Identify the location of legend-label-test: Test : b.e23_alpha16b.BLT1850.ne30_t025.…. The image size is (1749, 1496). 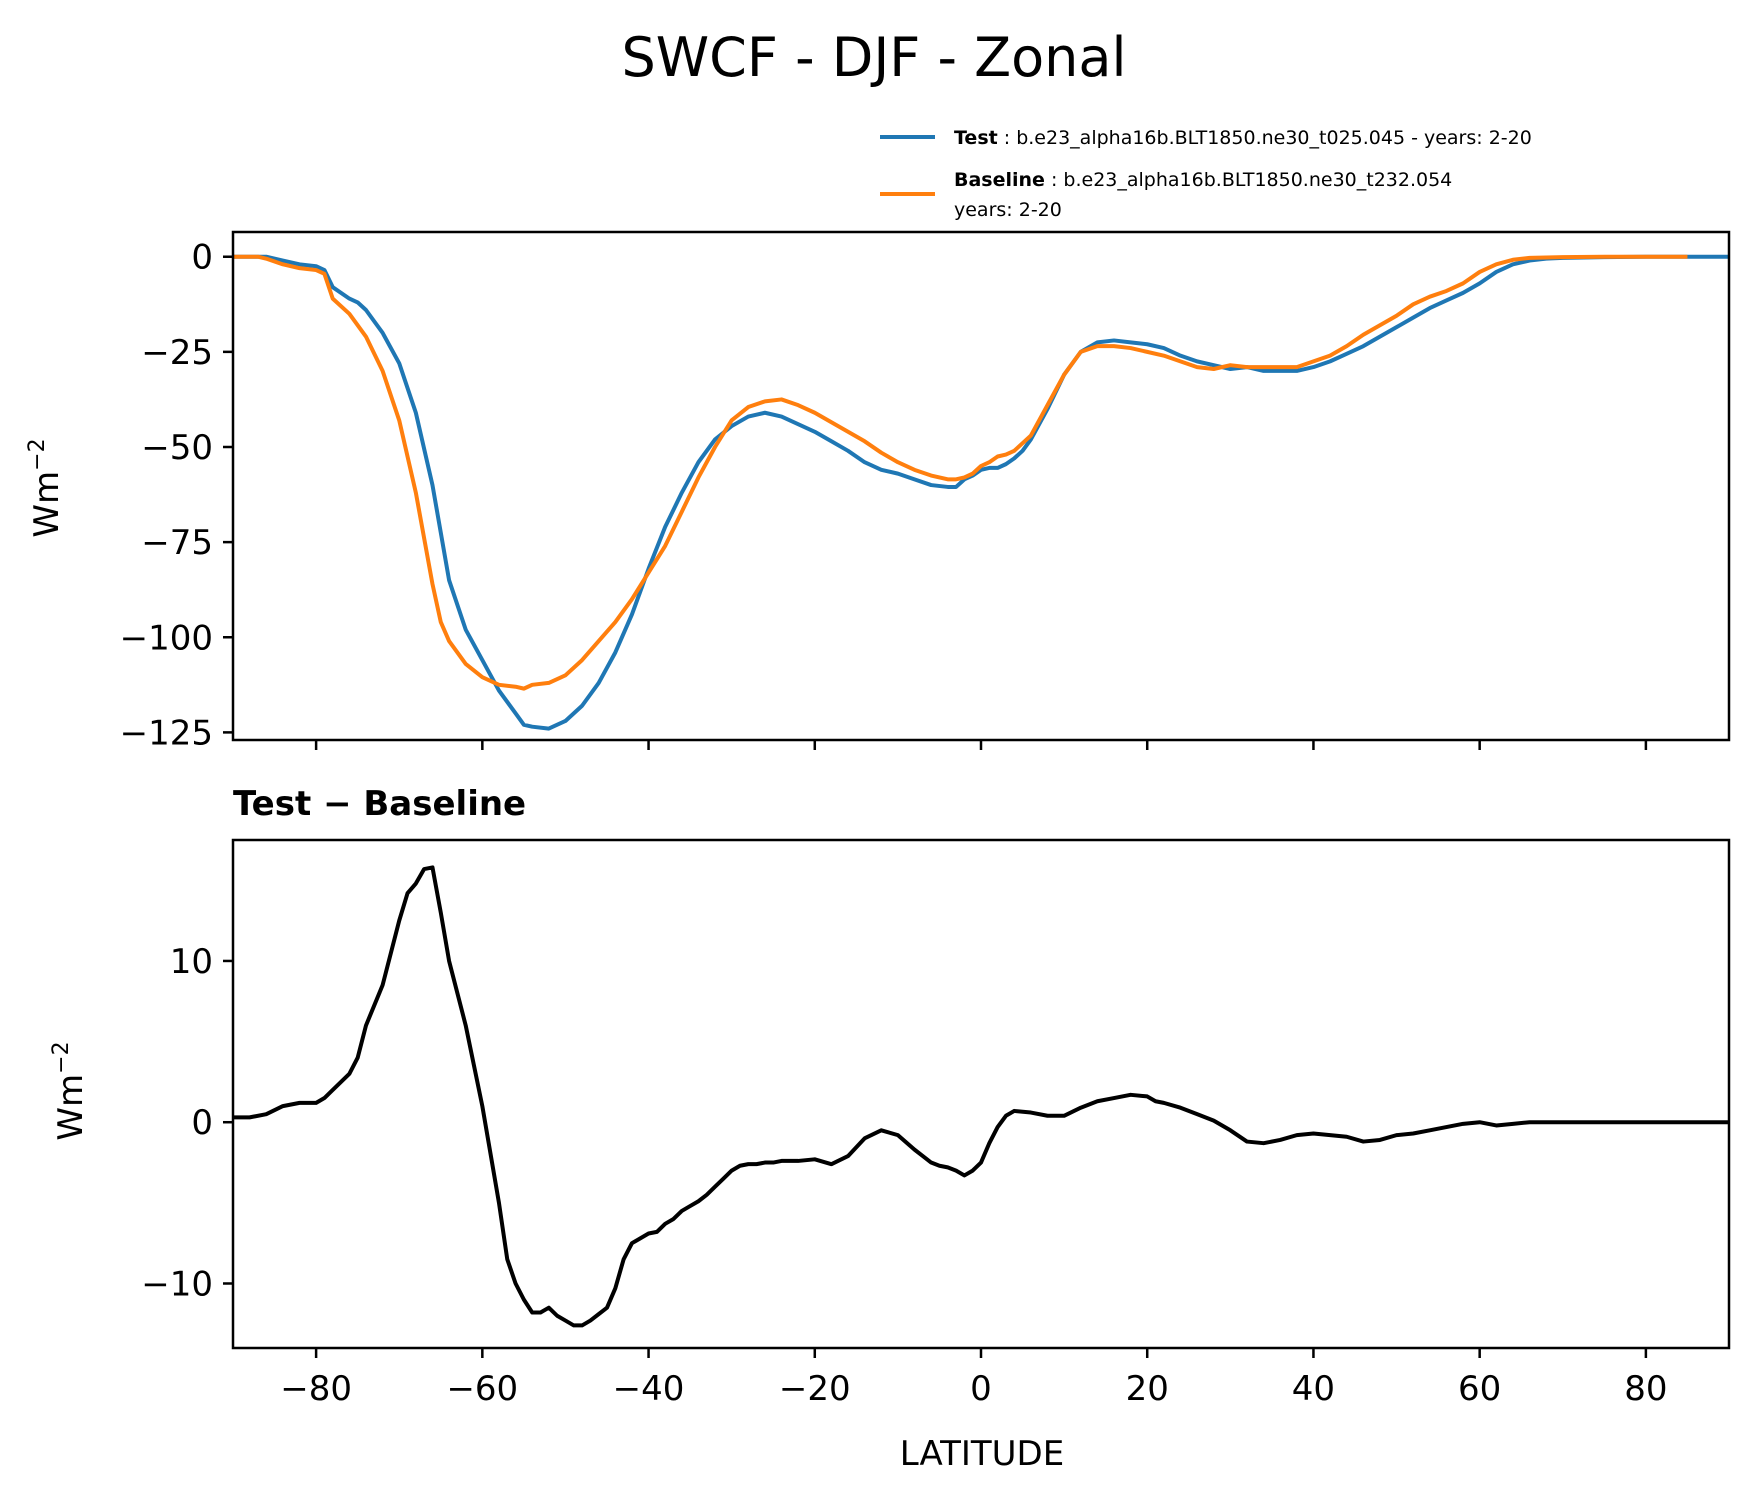
(1243, 138).